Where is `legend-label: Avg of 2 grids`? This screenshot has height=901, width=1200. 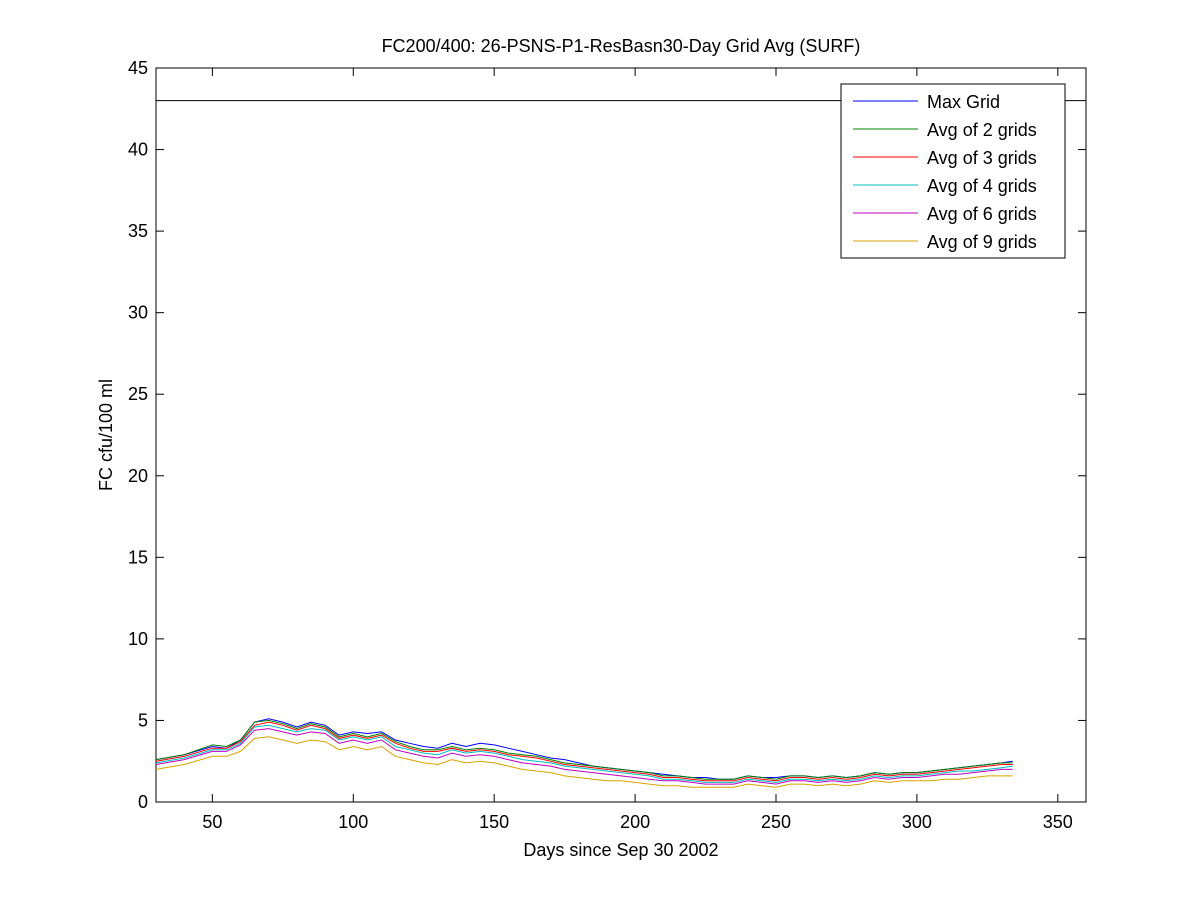 legend-label: Avg of 2 grids is located at coordinates (982, 130).